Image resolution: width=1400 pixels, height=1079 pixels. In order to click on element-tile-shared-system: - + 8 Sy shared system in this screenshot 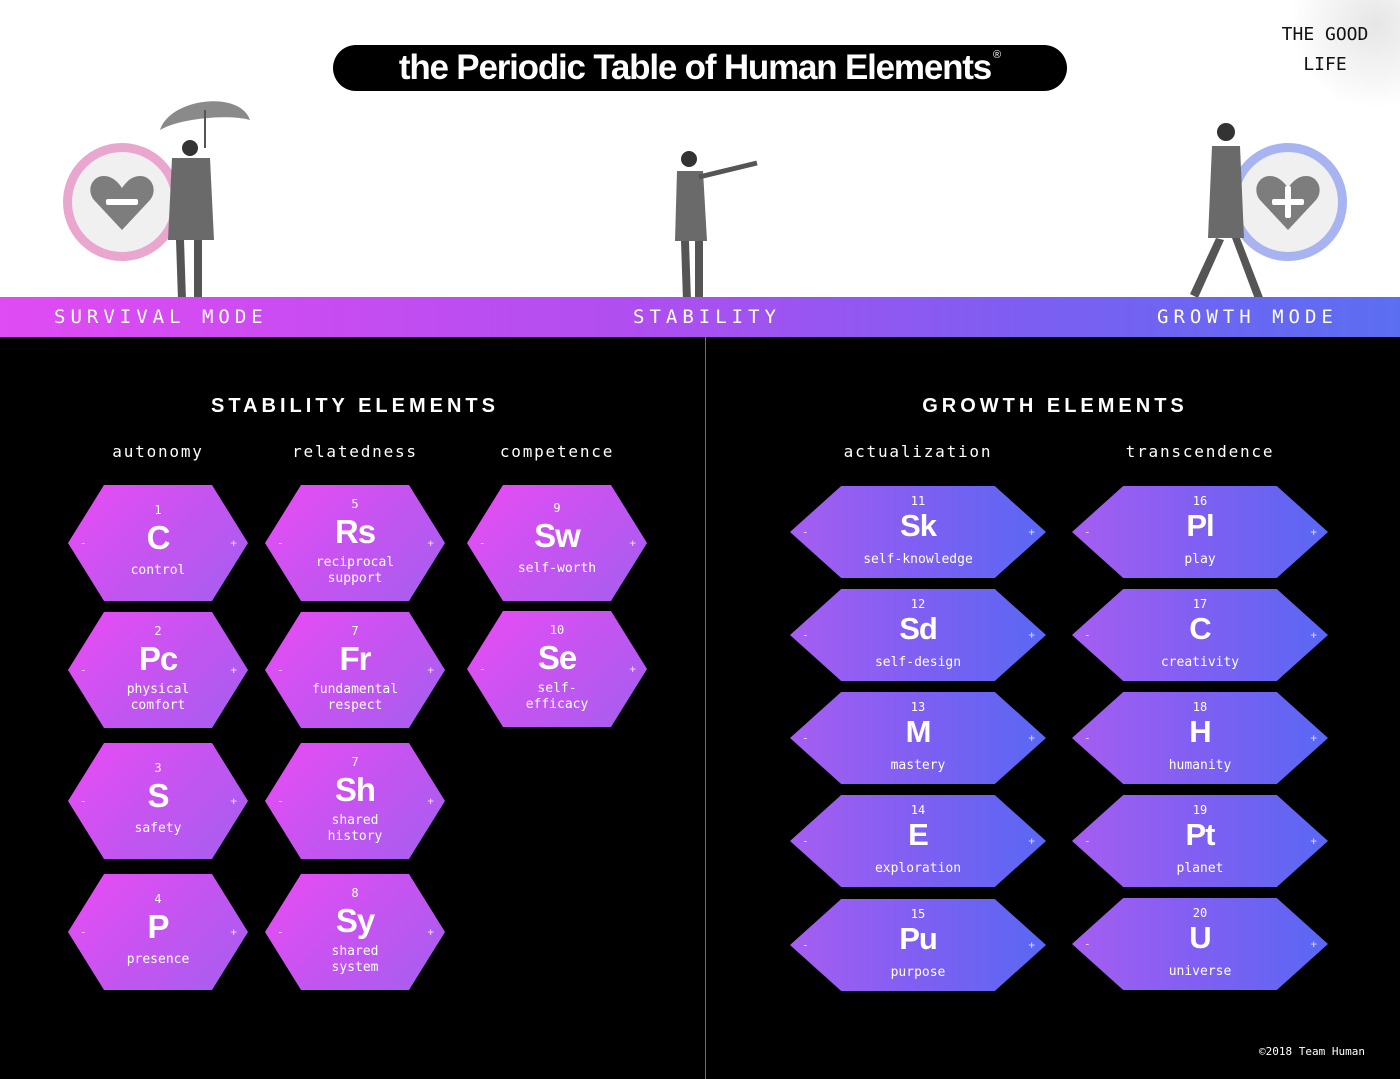, I will do `click(355, 932)`.